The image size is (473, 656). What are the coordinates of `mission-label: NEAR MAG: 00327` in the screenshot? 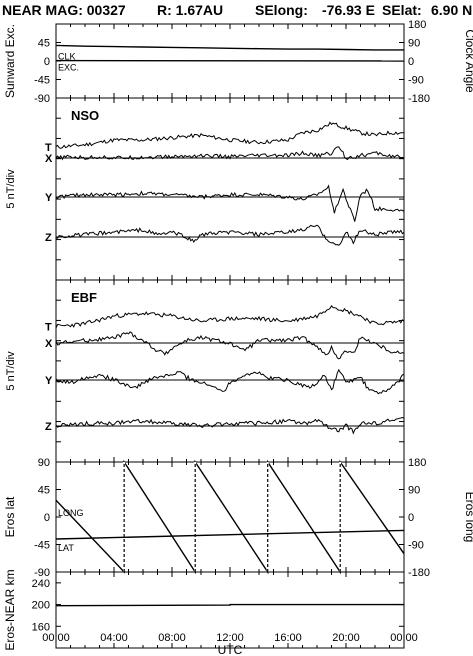 It's located at (64, 10).